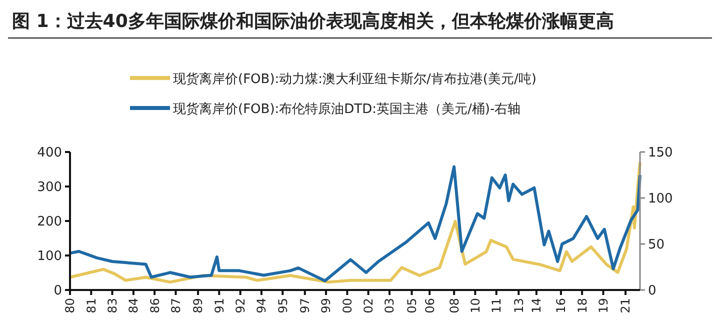 This screenshot has width=720, height=324. What do you see at coordinates (354, 79) in the screenshot?
I see `legend-label: 现货离岸价(FOB):动力煤:澳大利亚纽卡斯尔/肯布拉港(美元/吨)` at bounding box center [354, 79].